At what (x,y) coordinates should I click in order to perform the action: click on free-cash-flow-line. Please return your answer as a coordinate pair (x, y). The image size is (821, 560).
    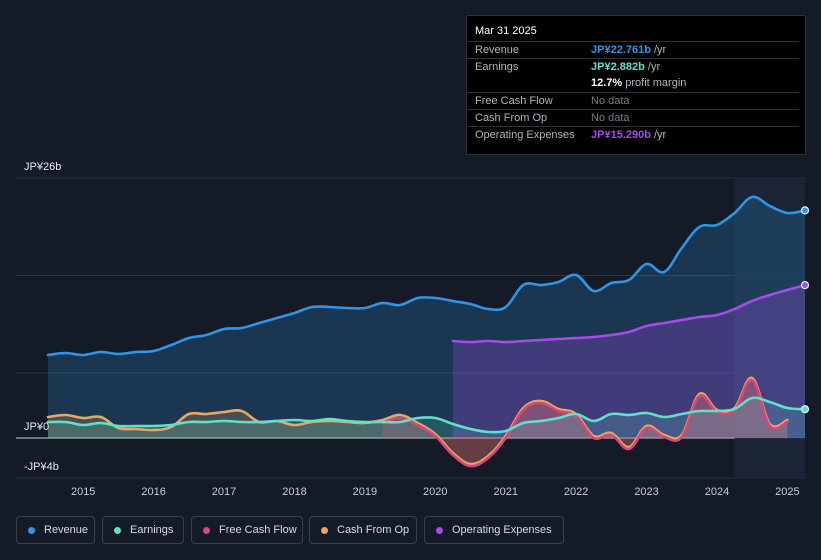
    Looking at the image, I should click on (585, 423).